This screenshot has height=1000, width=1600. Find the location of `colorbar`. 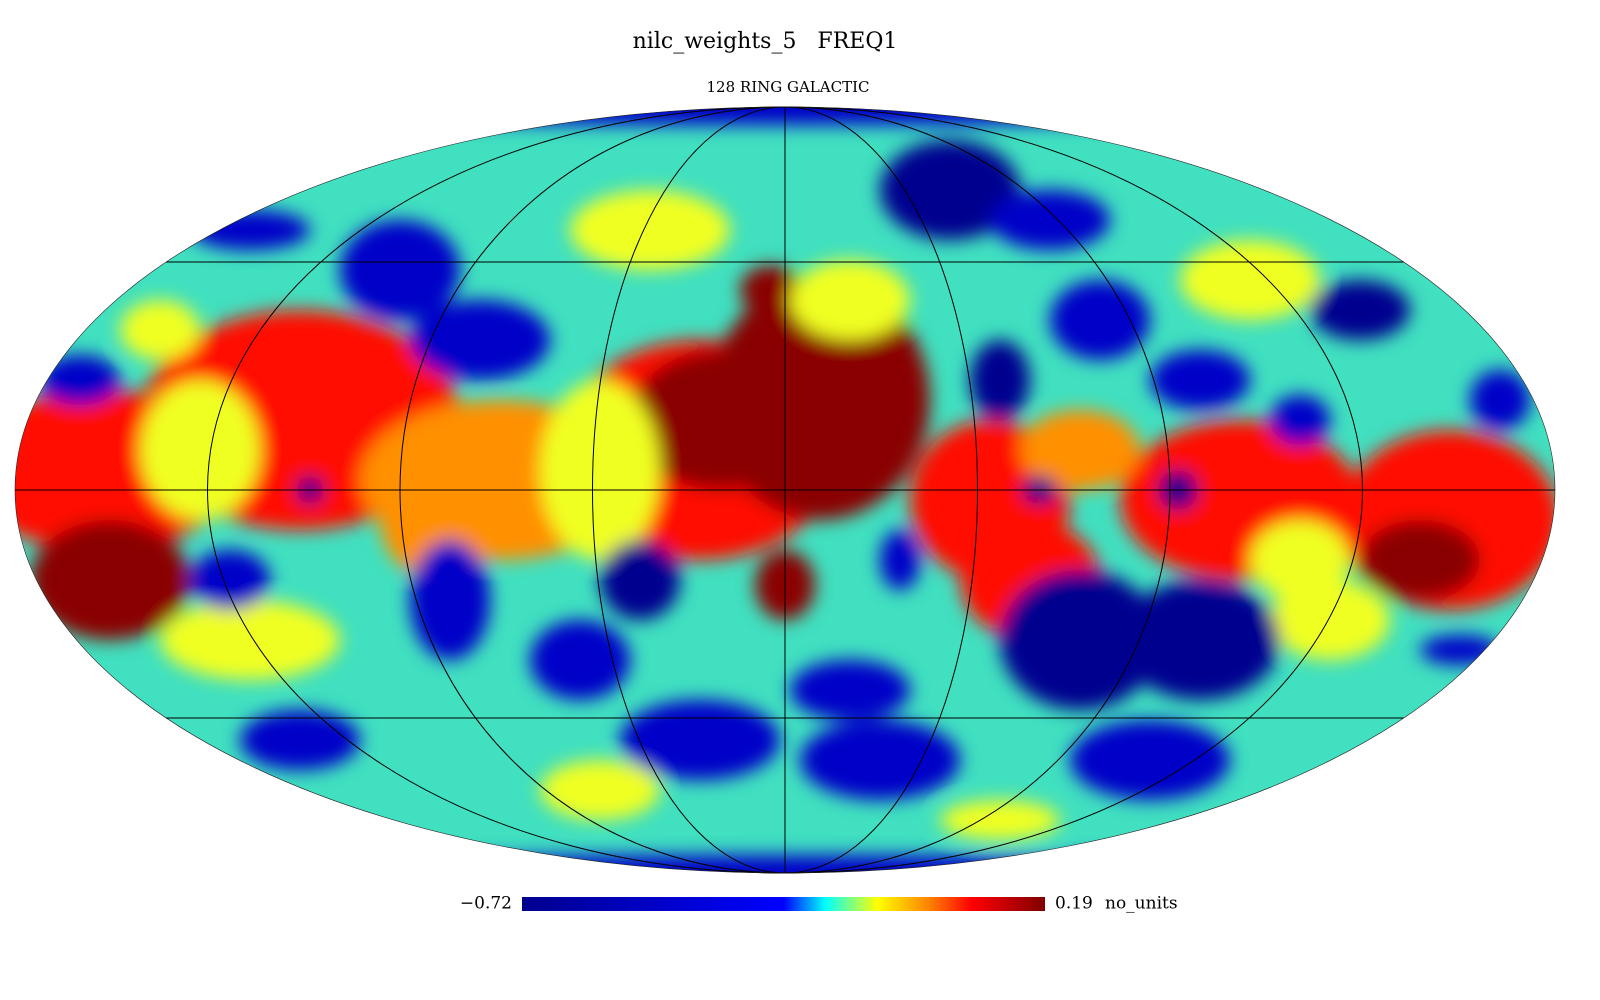

colorbar is located at coordinates (783, 904).